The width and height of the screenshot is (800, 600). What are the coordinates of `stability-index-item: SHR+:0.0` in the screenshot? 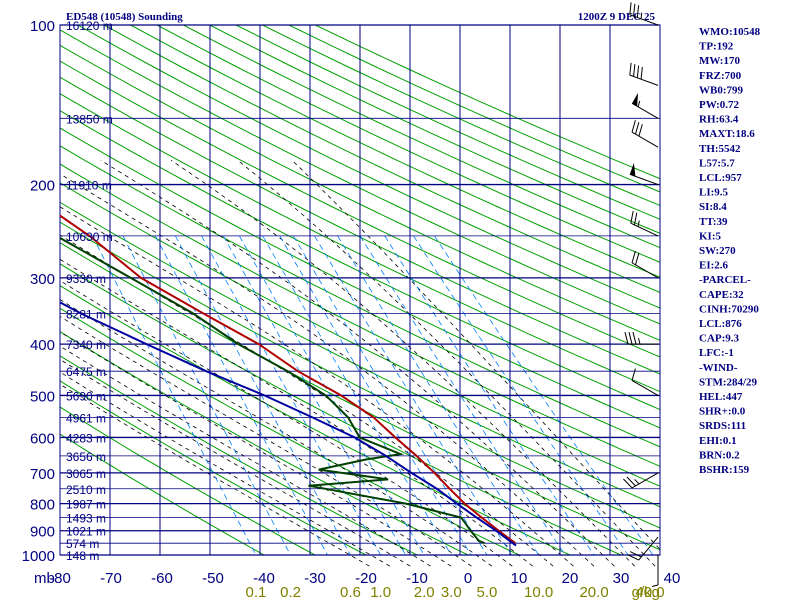 It's located at (722, 412).